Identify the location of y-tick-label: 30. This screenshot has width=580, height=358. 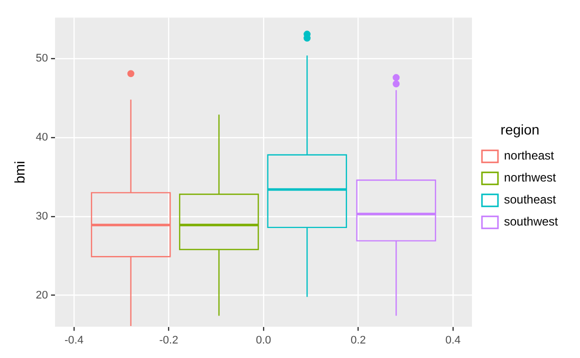
(42, 216).